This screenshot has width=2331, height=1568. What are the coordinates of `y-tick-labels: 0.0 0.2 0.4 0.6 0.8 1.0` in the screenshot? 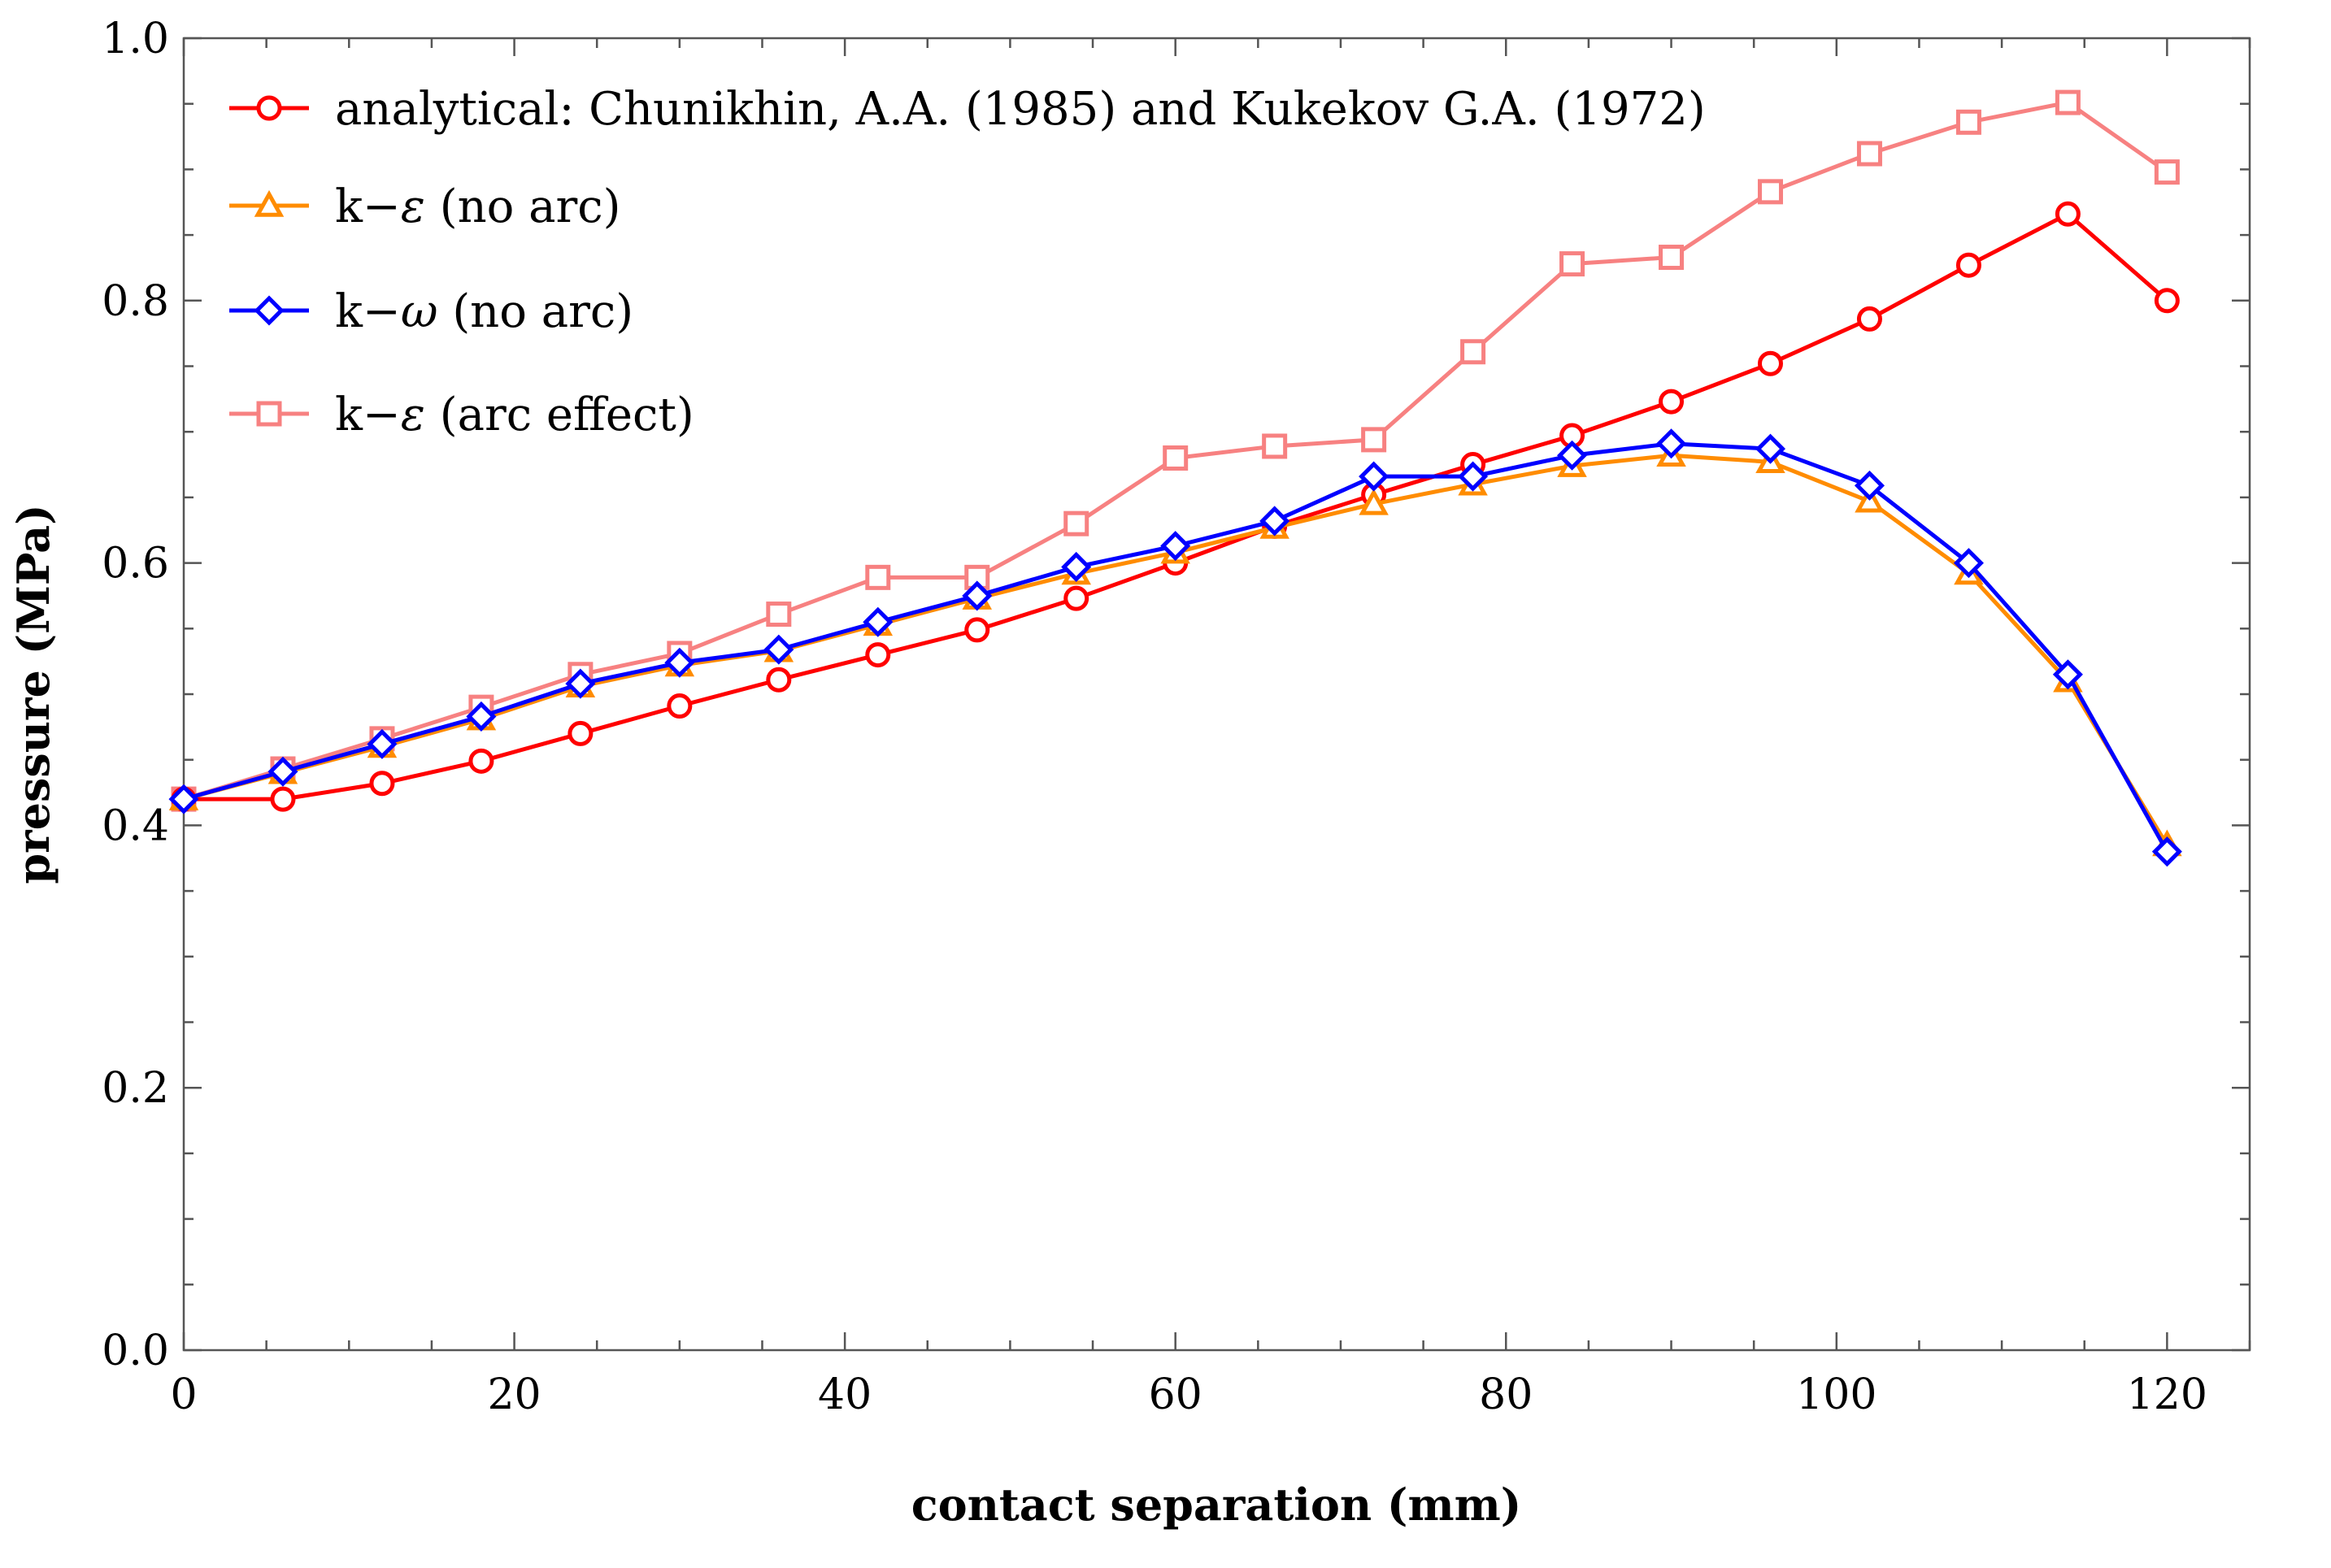 It's located at (135, 695).